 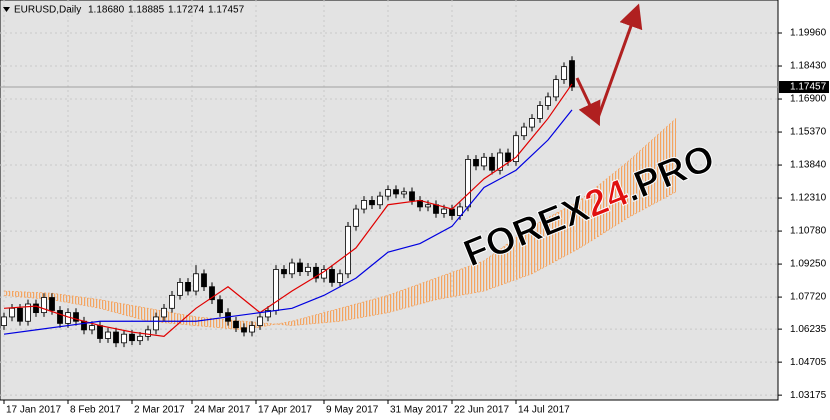 What do you see at coordinates (95, 410) in the screenshot?
I see `x-tick-label: 8 Feb 2017` at bounding box center [95, 410].